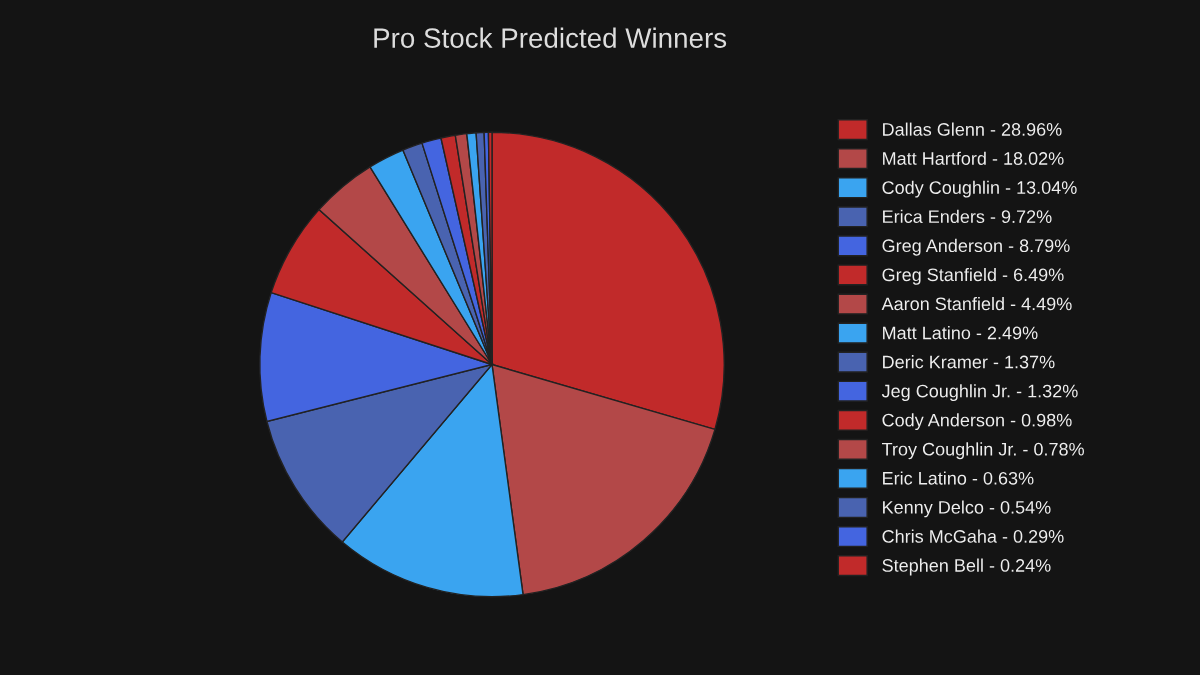 Image resolution: width=1200 pixels, height=675 pixels. What do you see at coordinates (979, 189) in the screenshot?
I see `legend-label: Cody Coughlin - 13.04%` at bounding box center [979, 189].